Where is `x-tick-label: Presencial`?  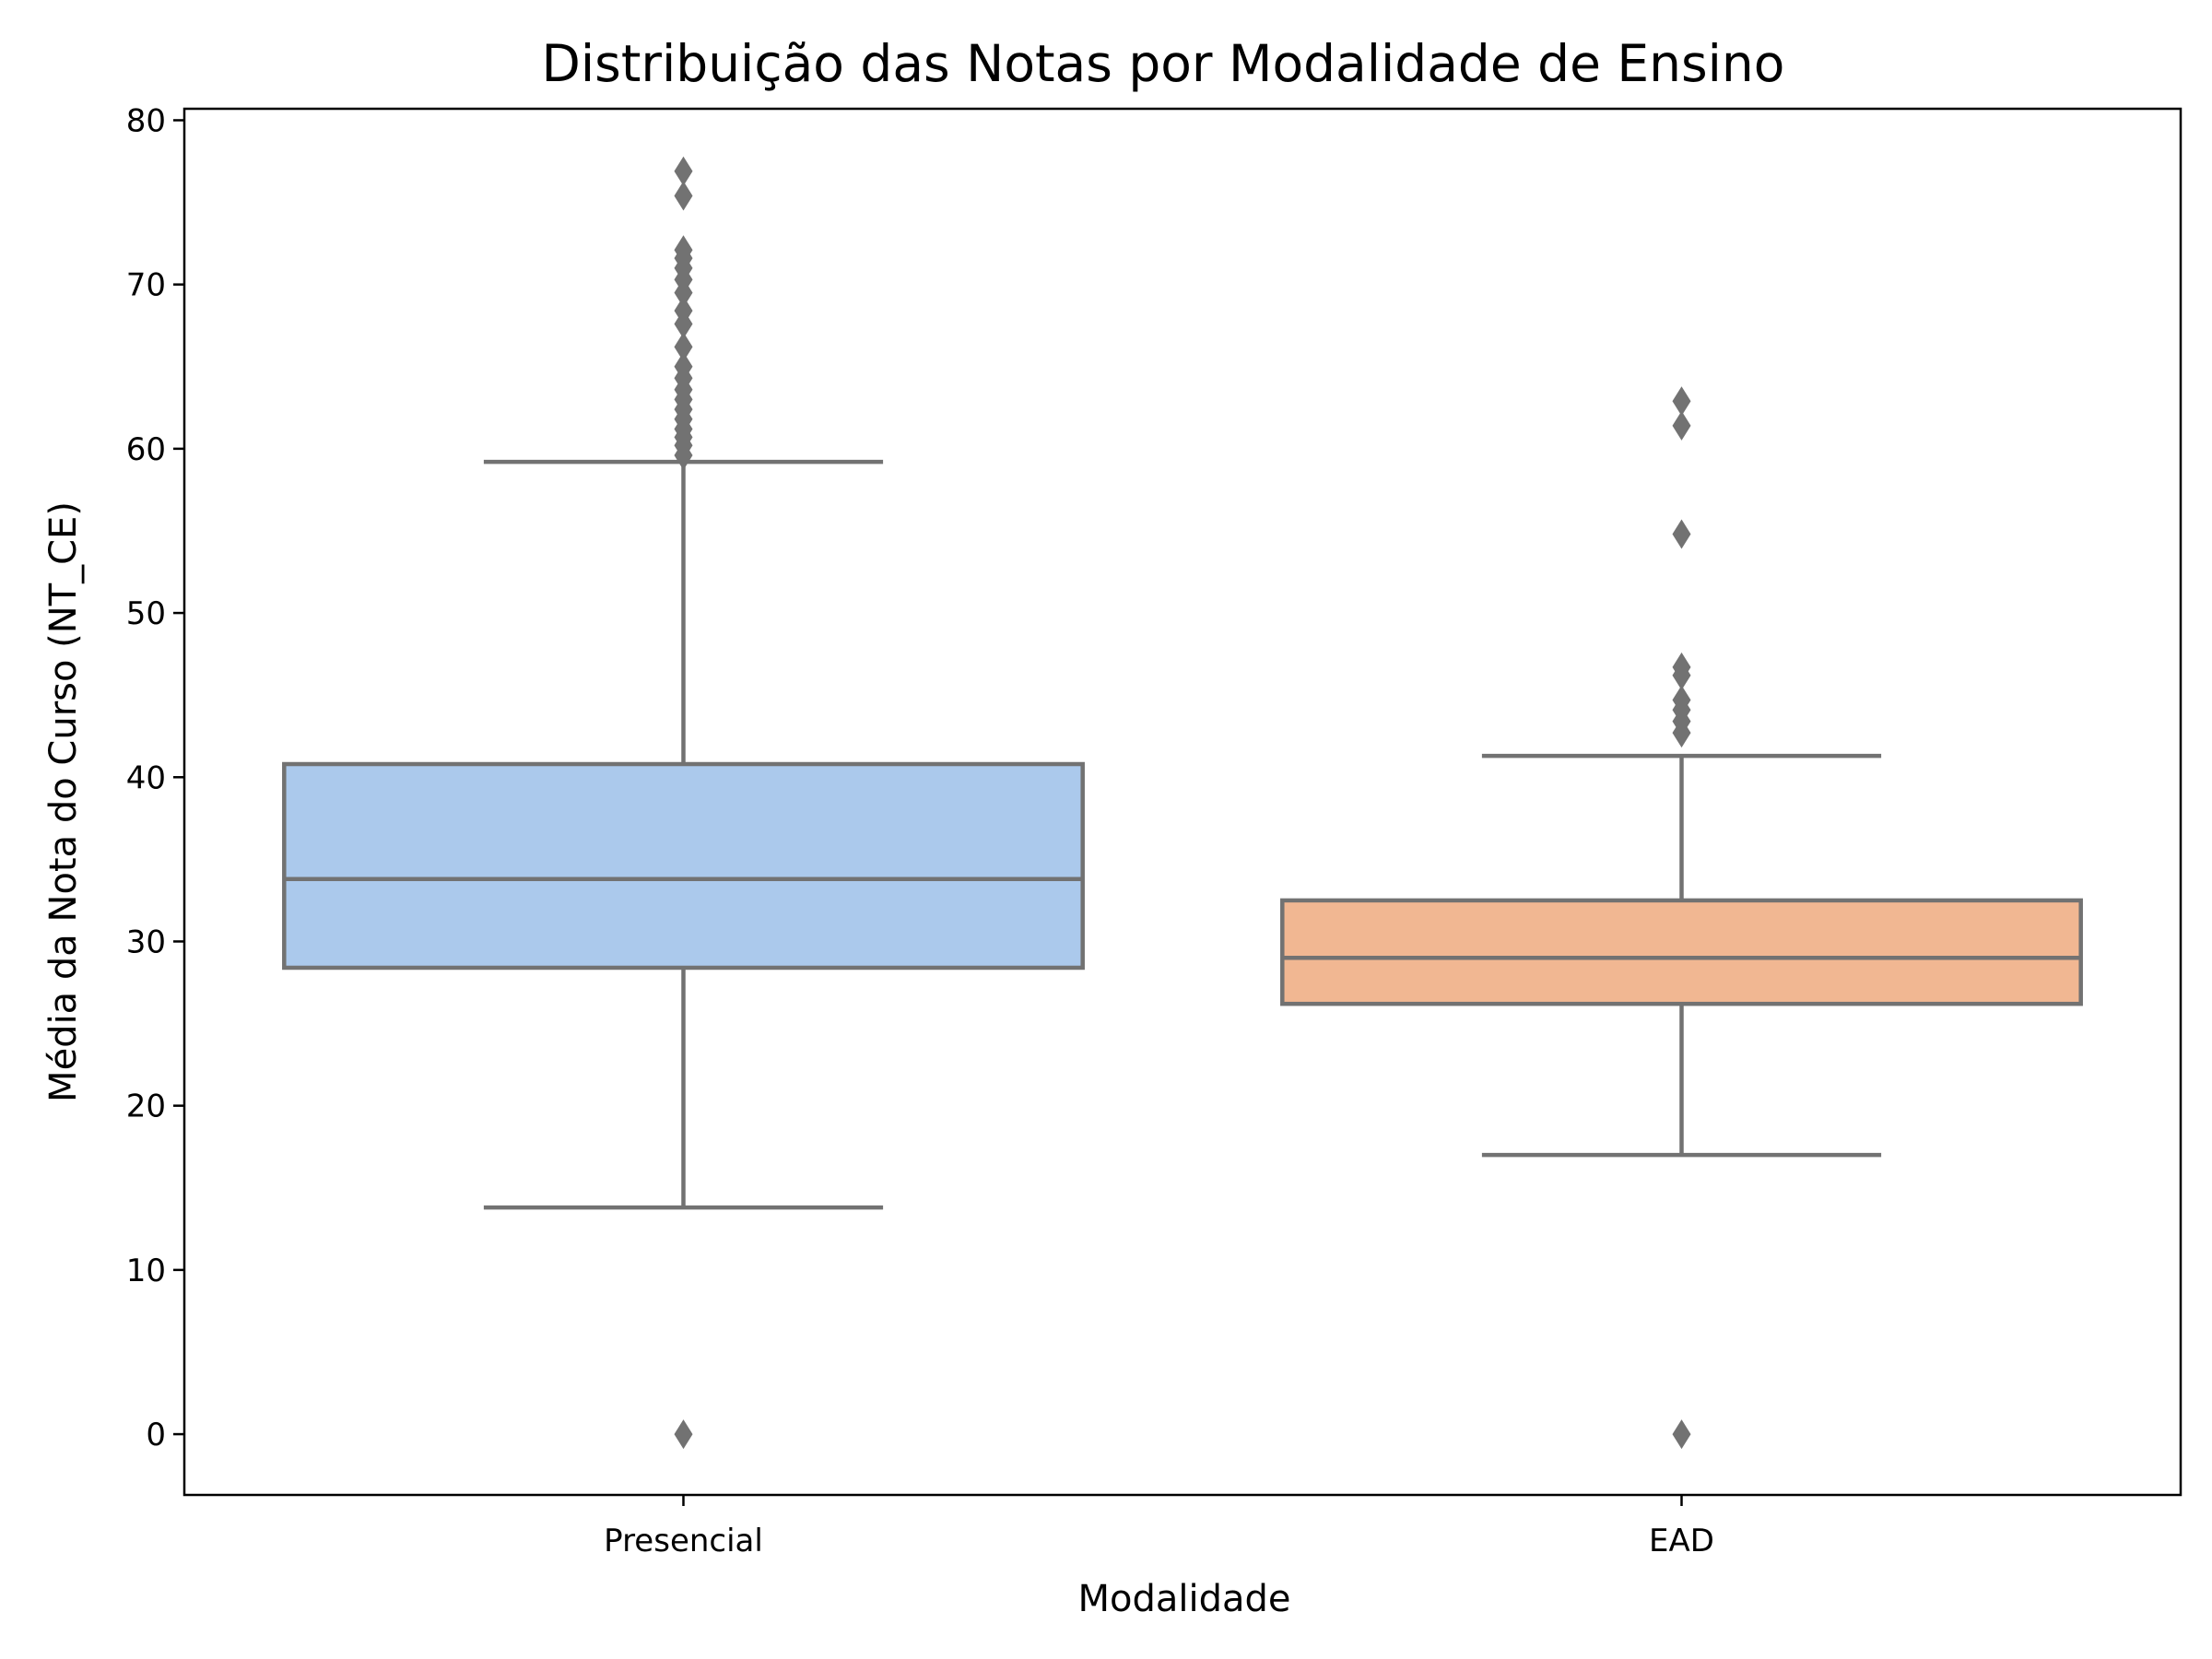 x-tick-label: Presencial is located at coordinates (683, 1541).